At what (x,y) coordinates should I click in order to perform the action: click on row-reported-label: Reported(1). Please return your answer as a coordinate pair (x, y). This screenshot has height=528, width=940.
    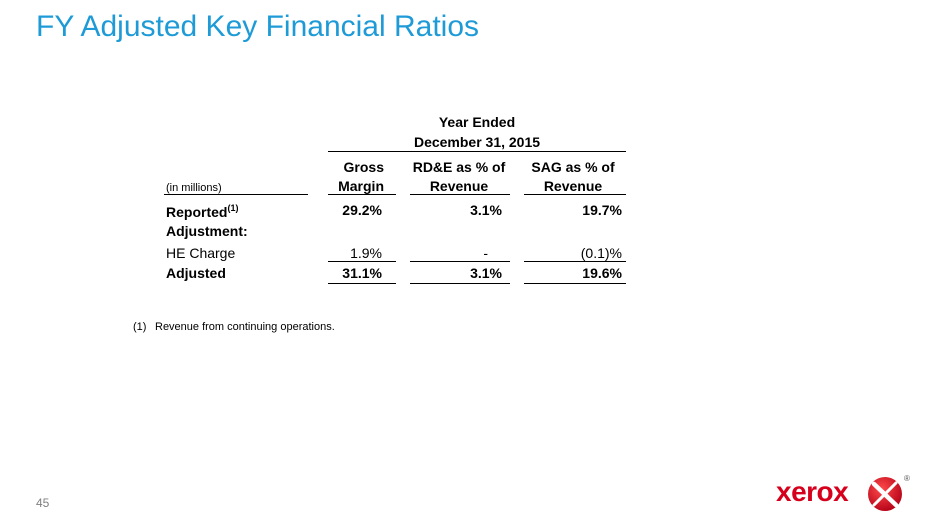
    Looking at the image, I should click on (202, 211).